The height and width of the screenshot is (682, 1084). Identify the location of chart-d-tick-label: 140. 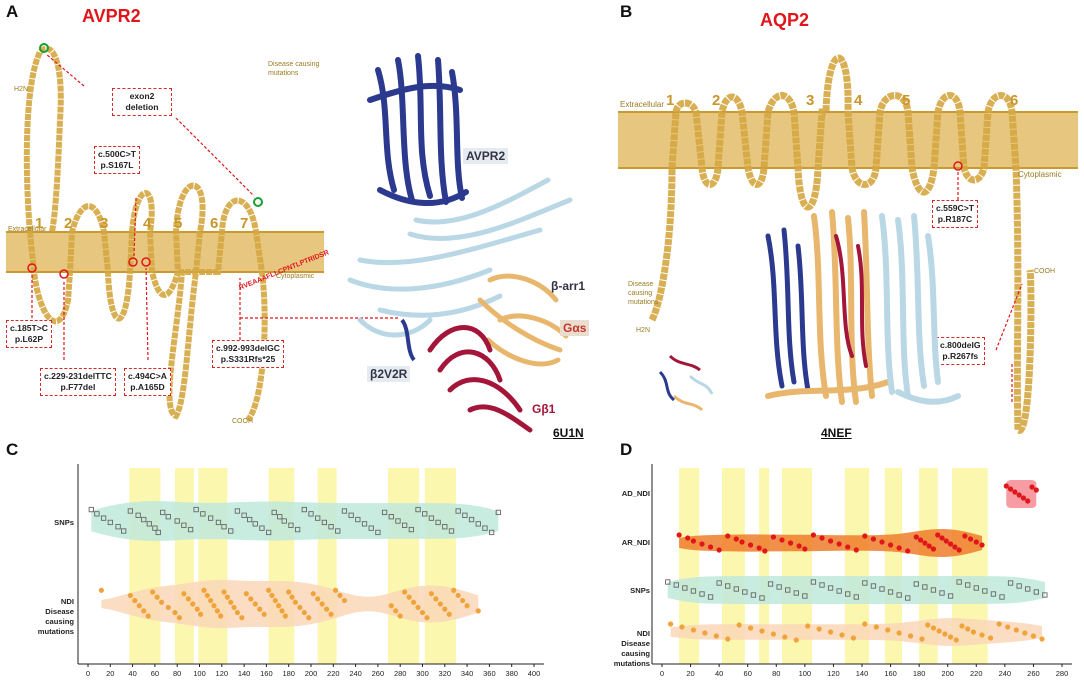
(862, 673).